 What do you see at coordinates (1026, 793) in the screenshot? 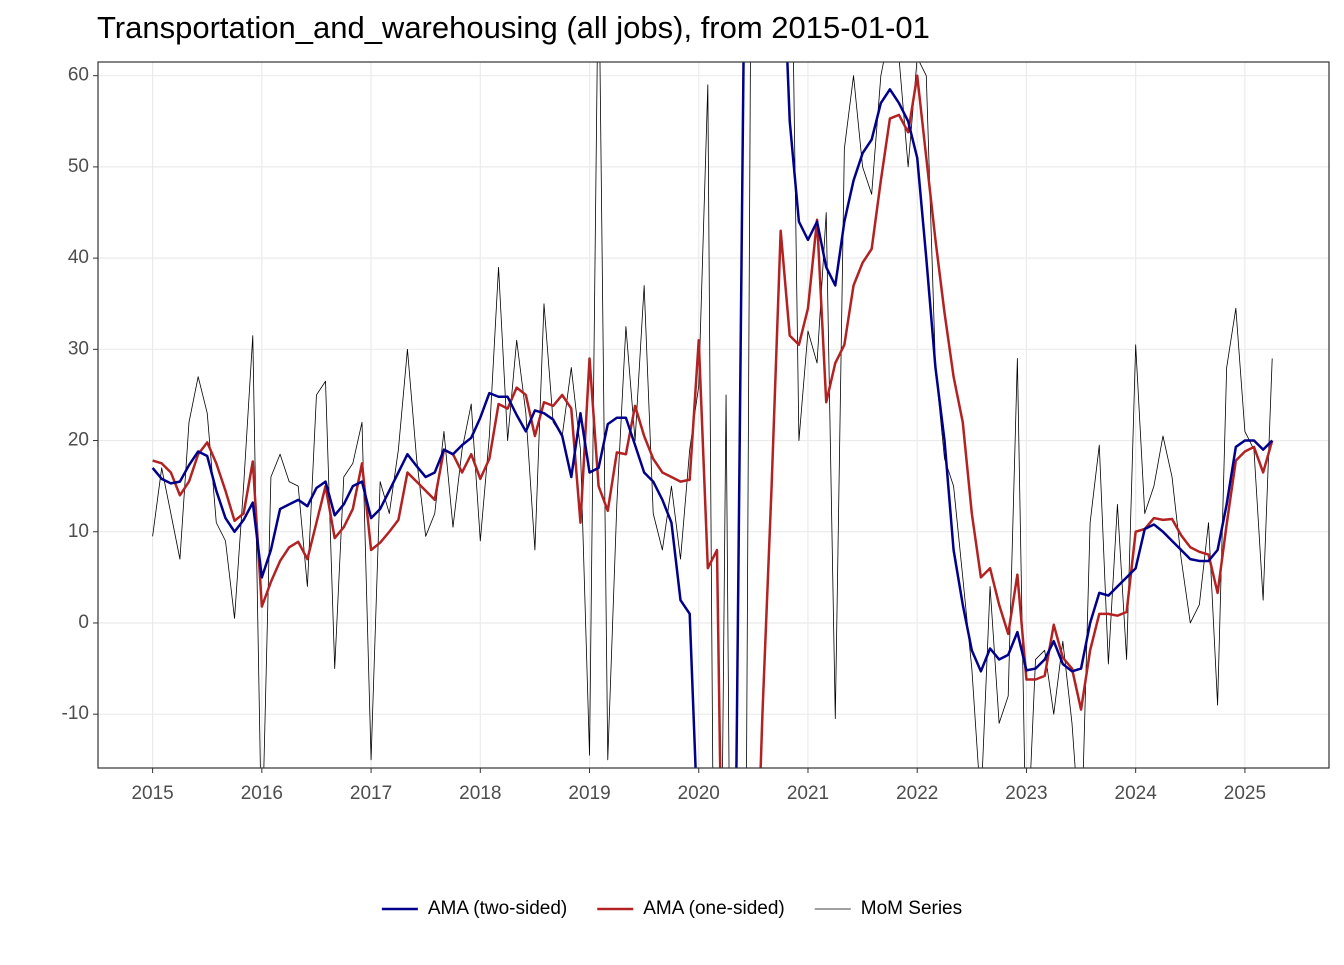
I see `x-tick-label: 2023` at bounding box center [1026, 793].